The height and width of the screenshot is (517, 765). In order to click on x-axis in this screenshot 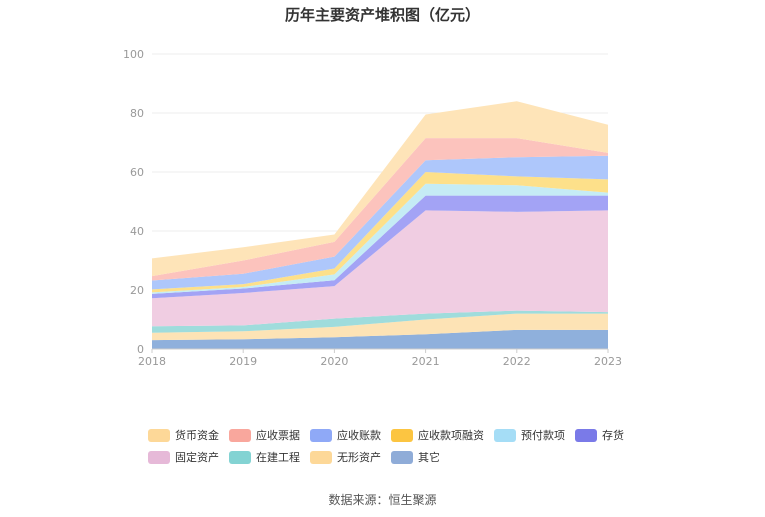, I will do `click(380, 350)`.